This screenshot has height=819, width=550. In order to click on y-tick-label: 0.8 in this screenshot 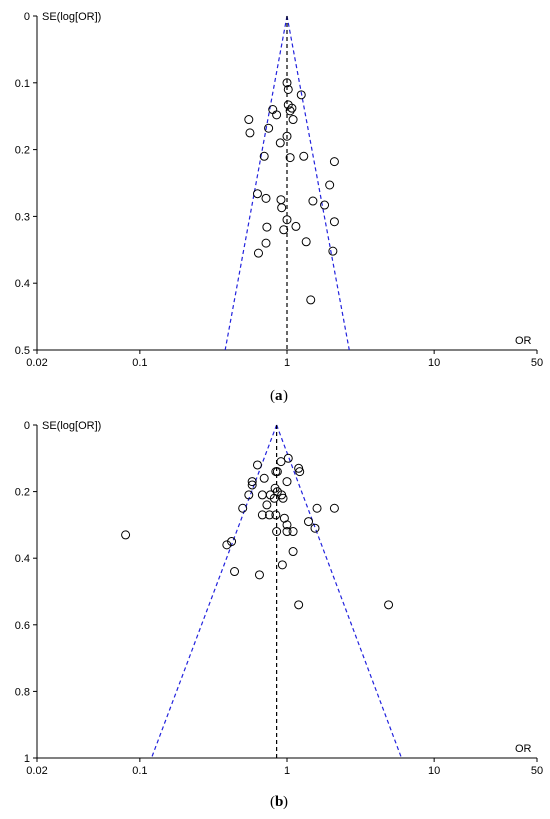, I will do `click(22, 692)`.